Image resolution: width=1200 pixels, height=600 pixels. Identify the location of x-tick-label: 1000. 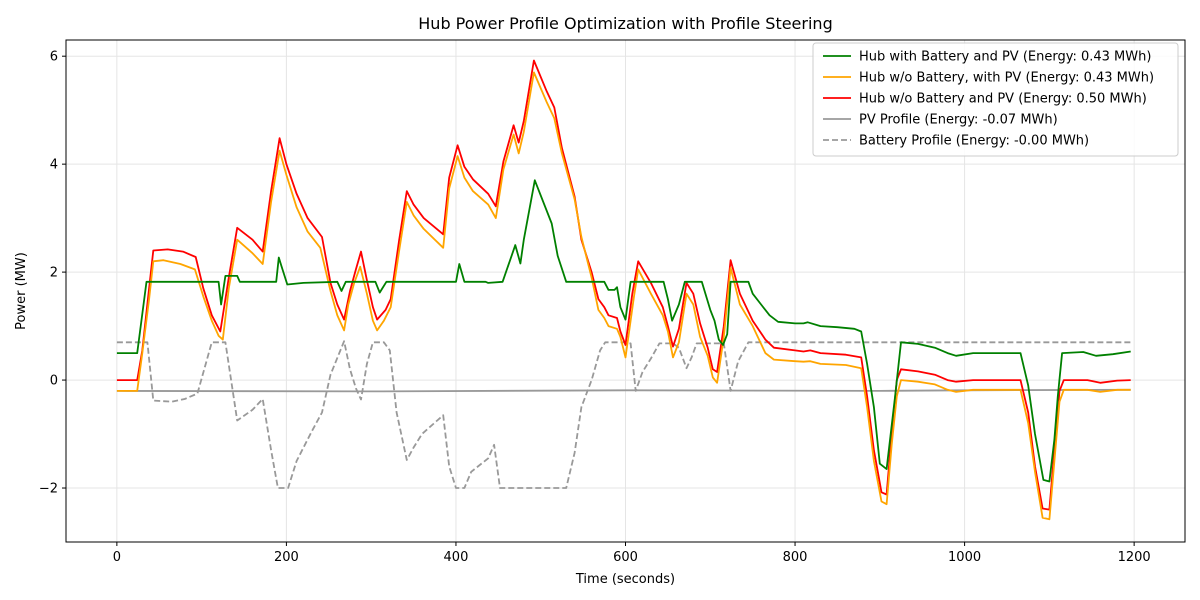
(964, 557).